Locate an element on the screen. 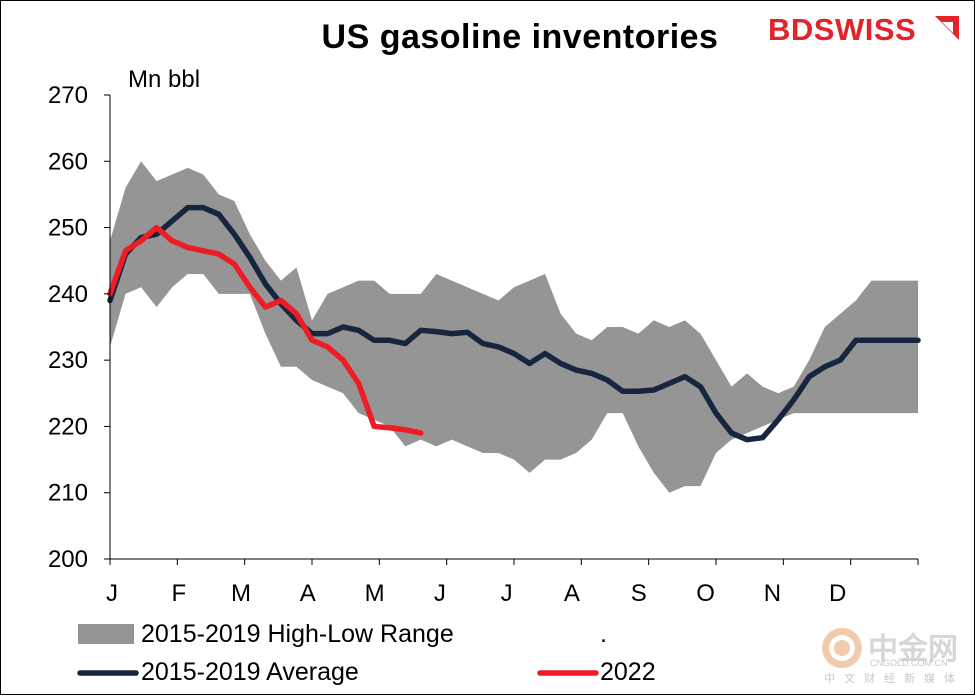 Image resolution: width=975 pixels, height=695 pixels. y-tick-label: 270 is located at coordinates (68, 95).